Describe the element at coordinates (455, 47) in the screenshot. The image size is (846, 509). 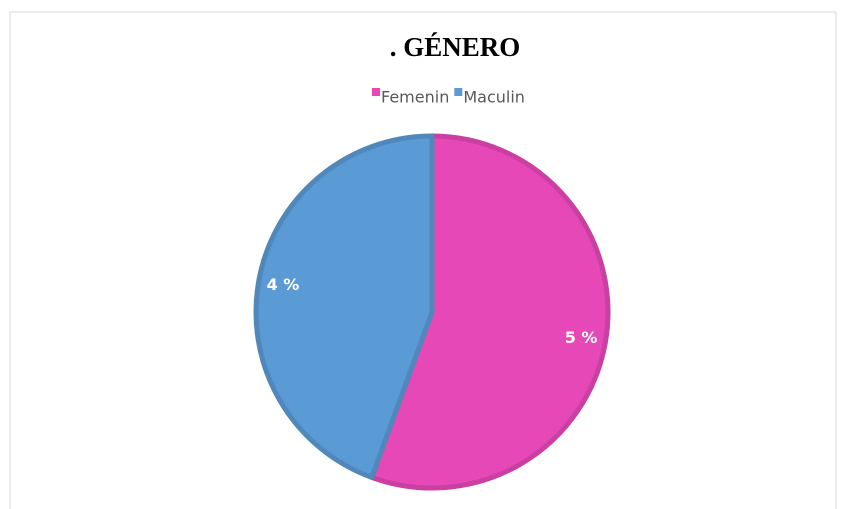
I see `chart-title: . GÉNERO` at that location.